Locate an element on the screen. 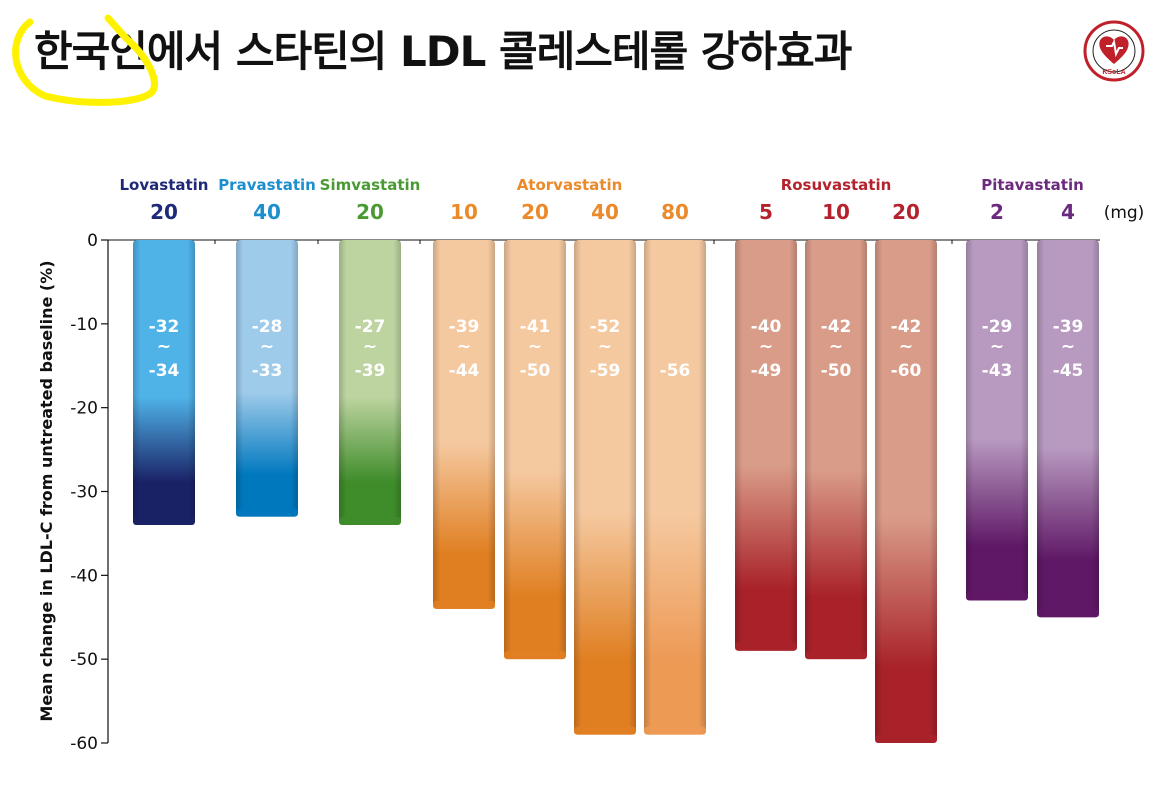 Image resolution: width=1157 pixels, height=791 pixels. y-tick-label: -60 is located at coordinates (84, 744).